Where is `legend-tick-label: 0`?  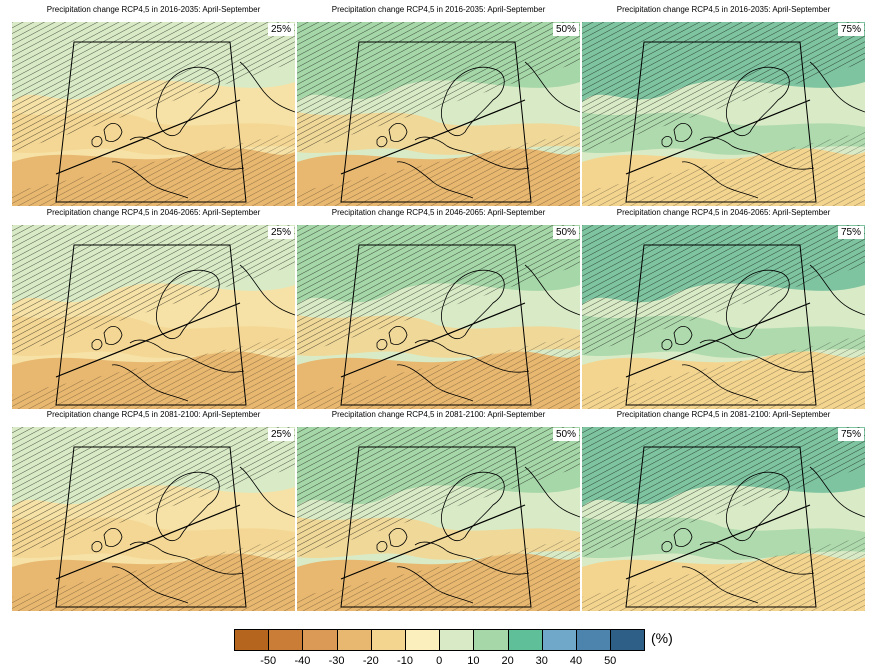
legend-tick-label: 0 is located at coordinates (439, 661).